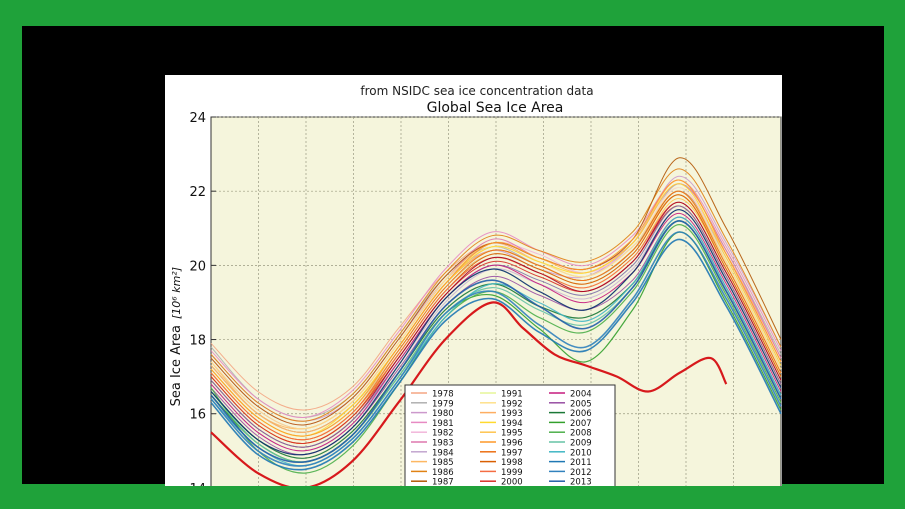  I want to click on legend-label-1997: 1997, so click(512, 453).